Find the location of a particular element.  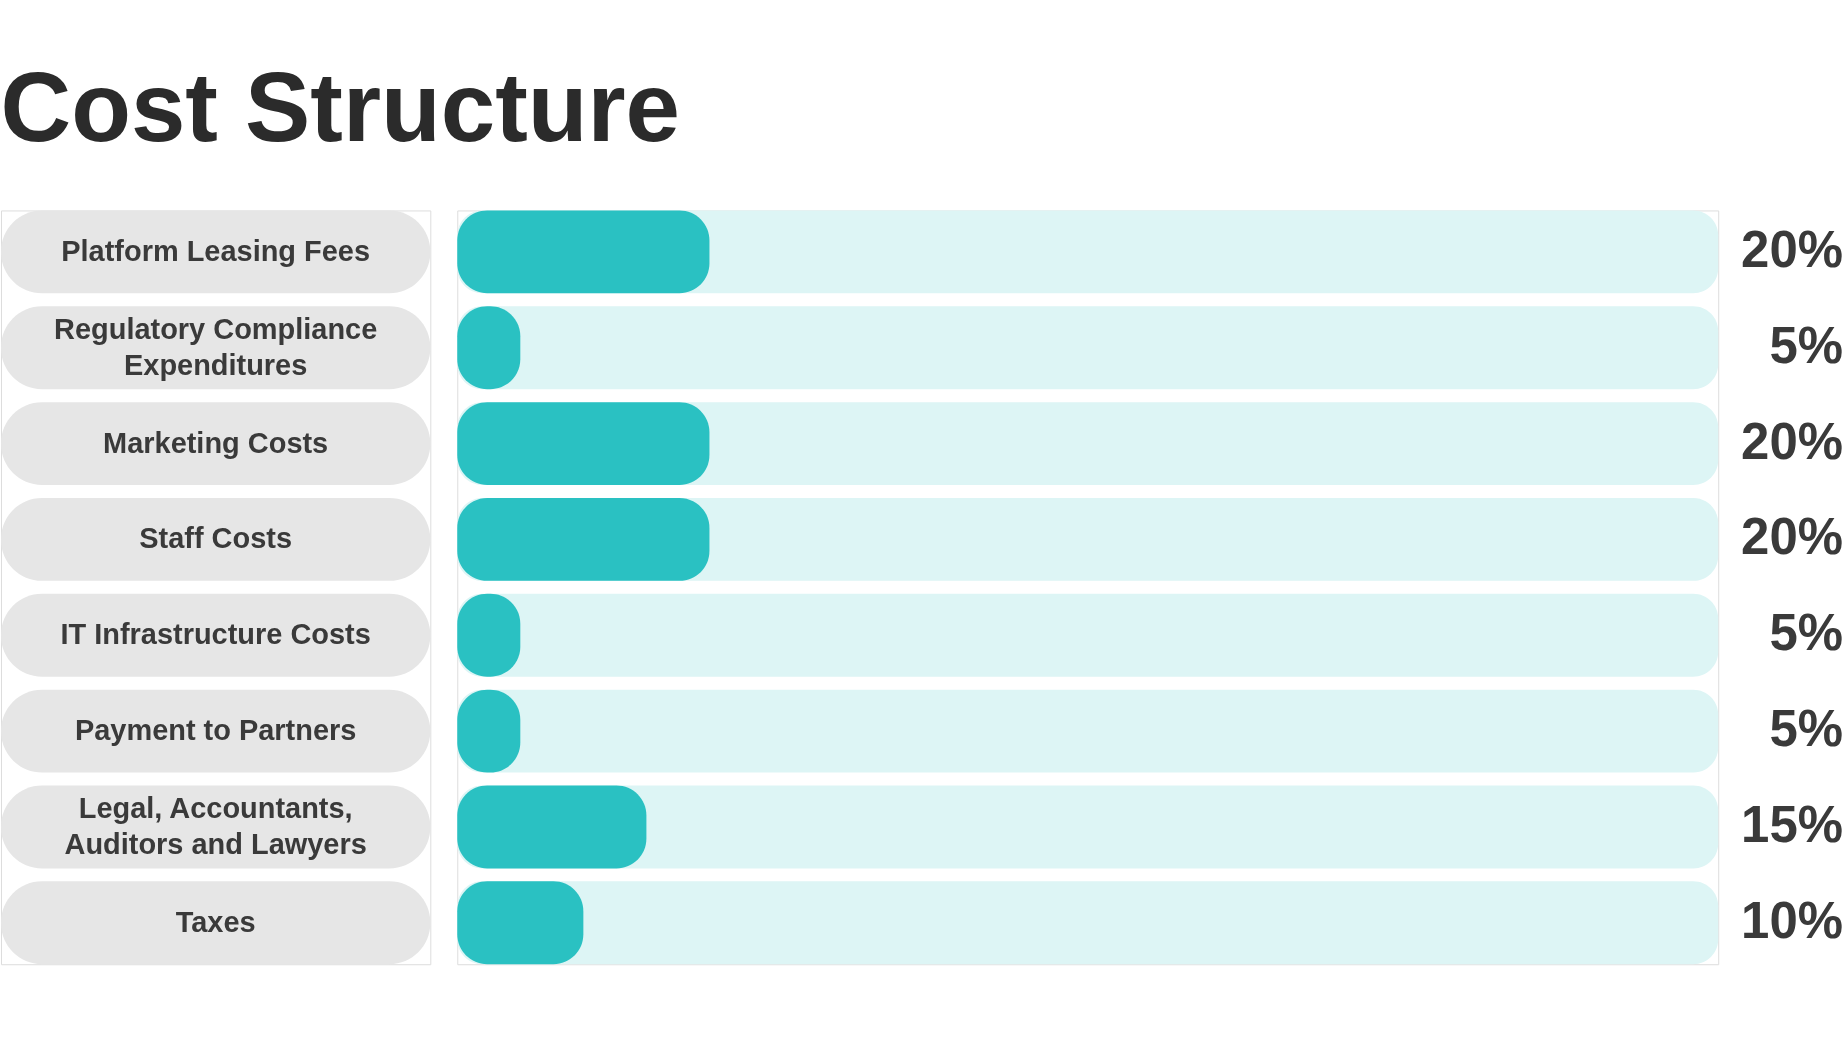

y-tick-label: IT Infrastructure Costs is located at coordinates (215, 634).